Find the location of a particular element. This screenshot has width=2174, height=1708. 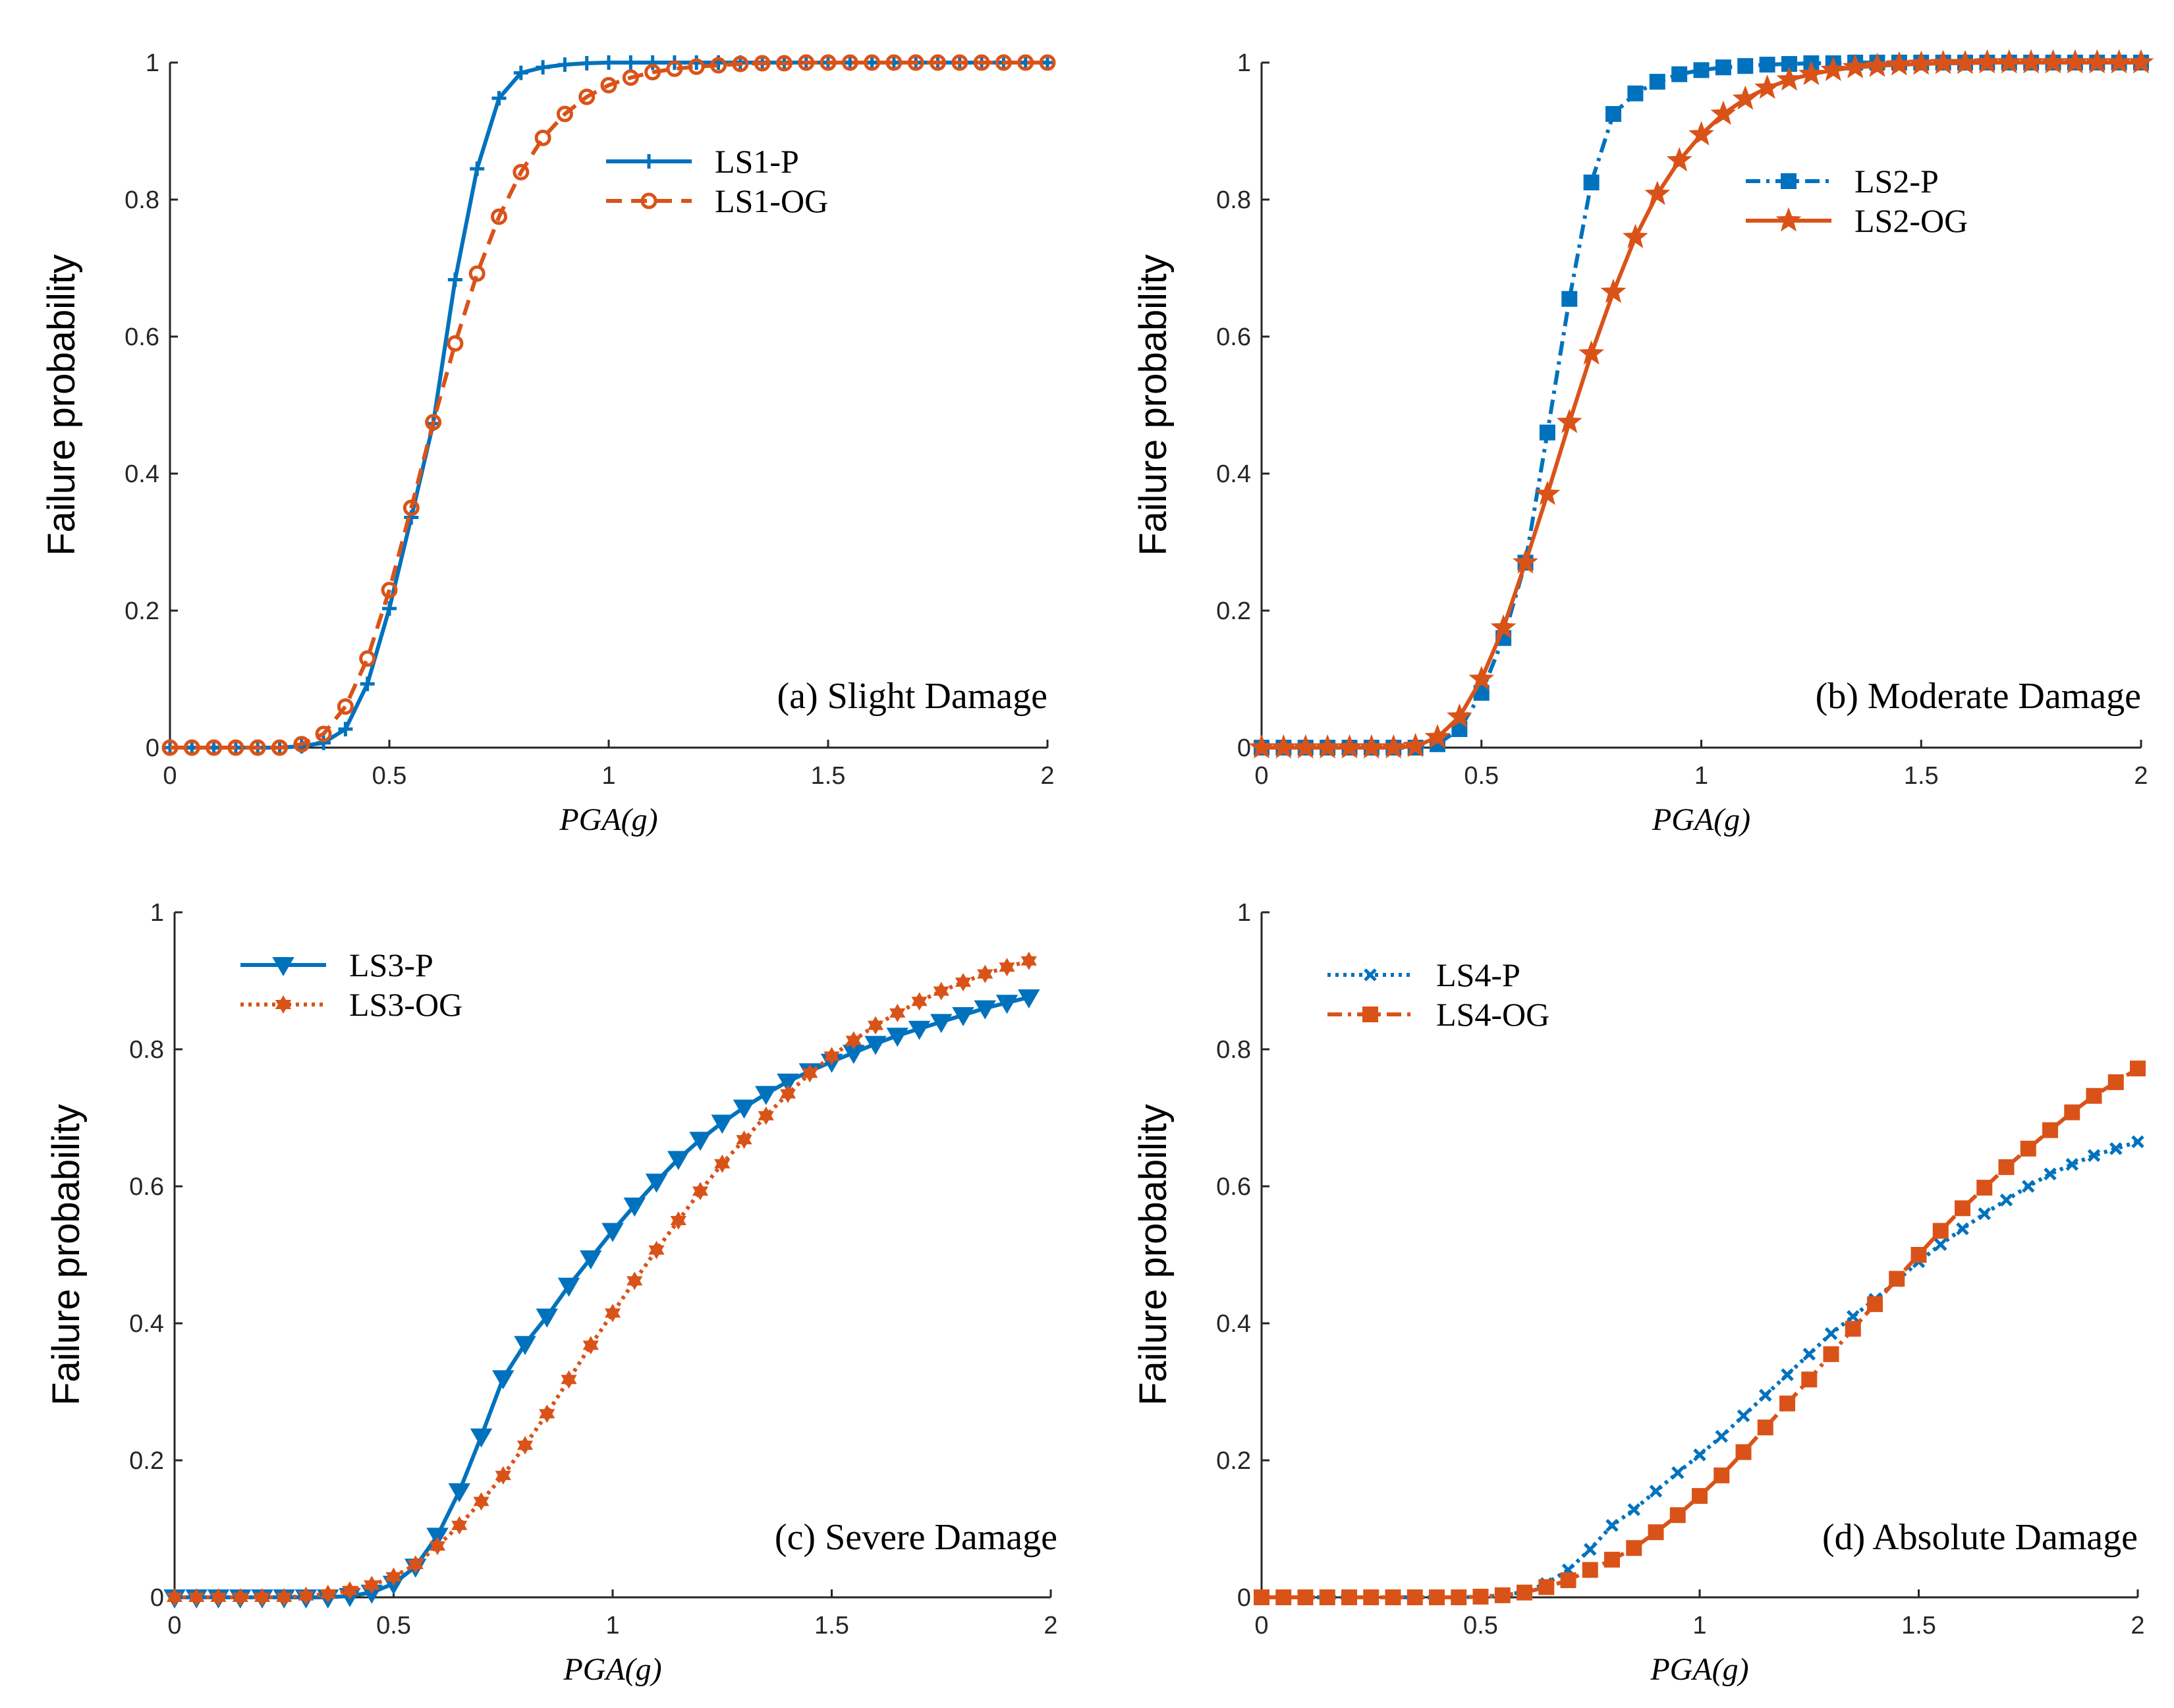

legend-label: LS3-OG is located at coordinates (405, 1004).